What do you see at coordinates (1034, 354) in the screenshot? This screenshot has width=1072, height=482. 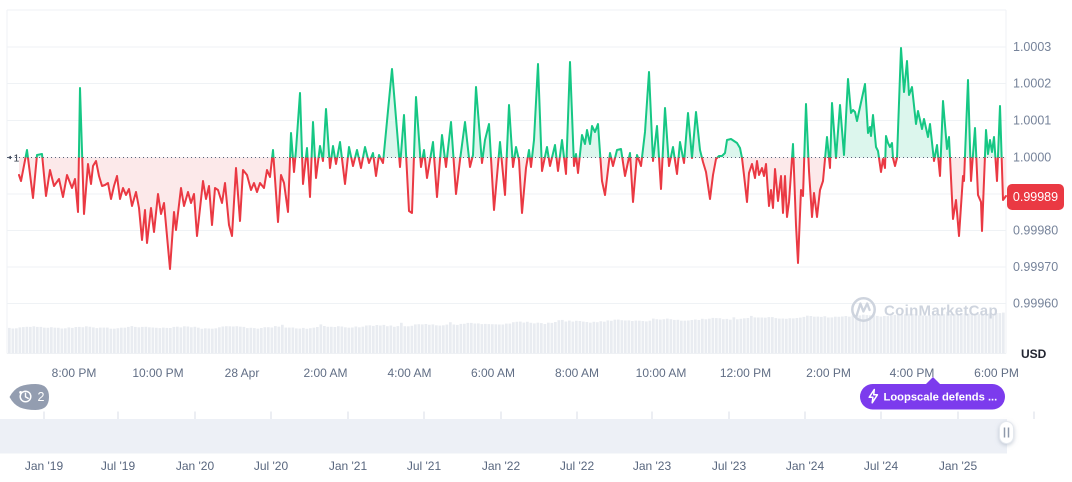 I see `svg-text: USD` at bounding box center [1034, 354].